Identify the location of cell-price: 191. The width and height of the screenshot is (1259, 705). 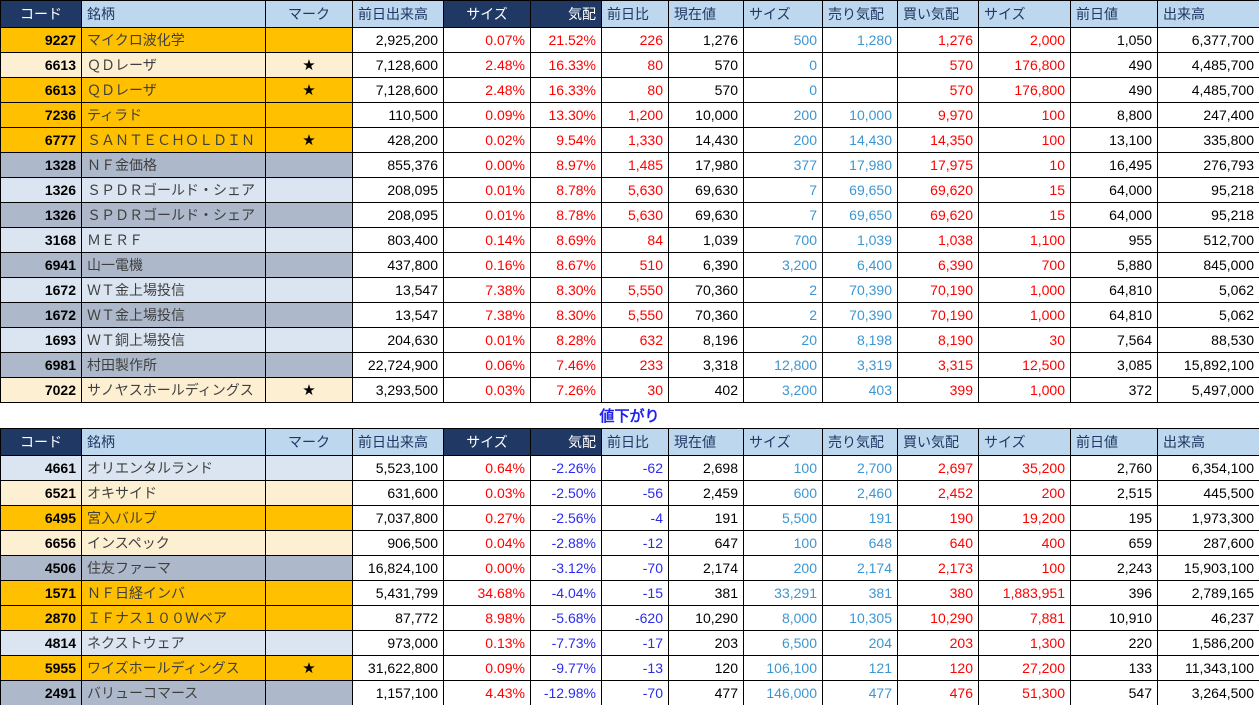
(706, 518).